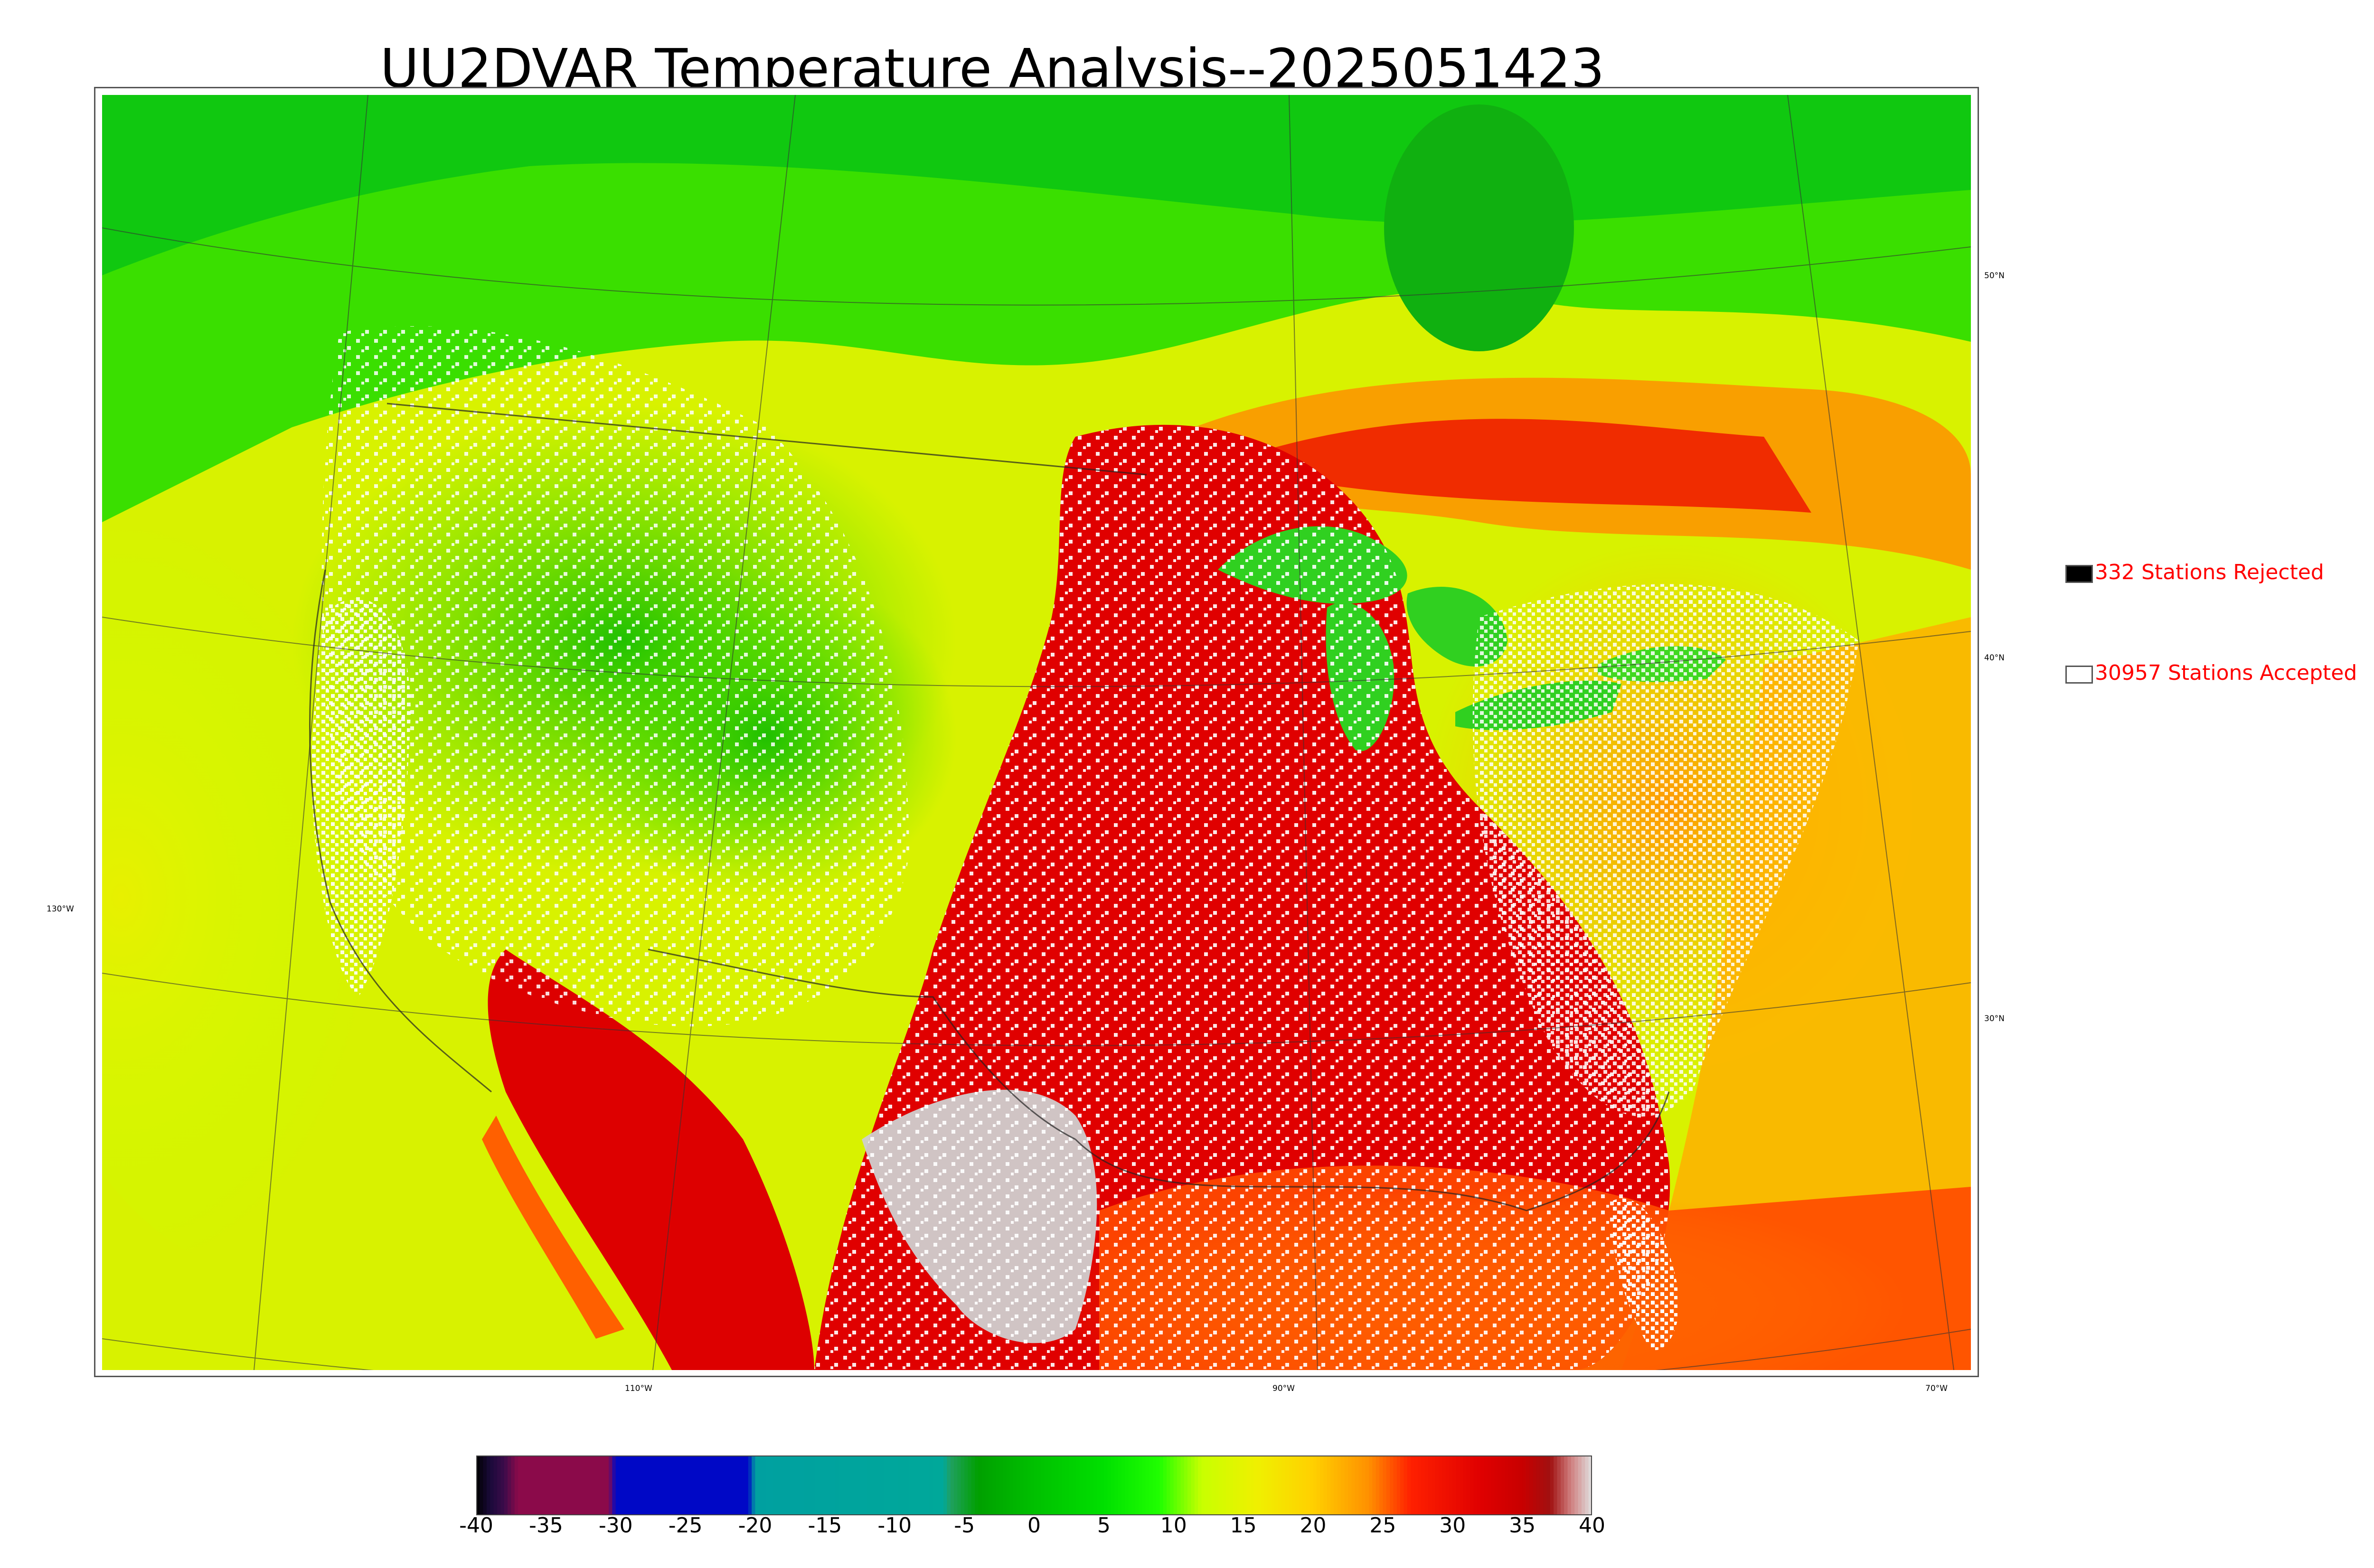 Image resolution: width=2374 pixels, height=1568 pixels. I want to click on colorbar-tick-label: 30, so click(1452, 1525).